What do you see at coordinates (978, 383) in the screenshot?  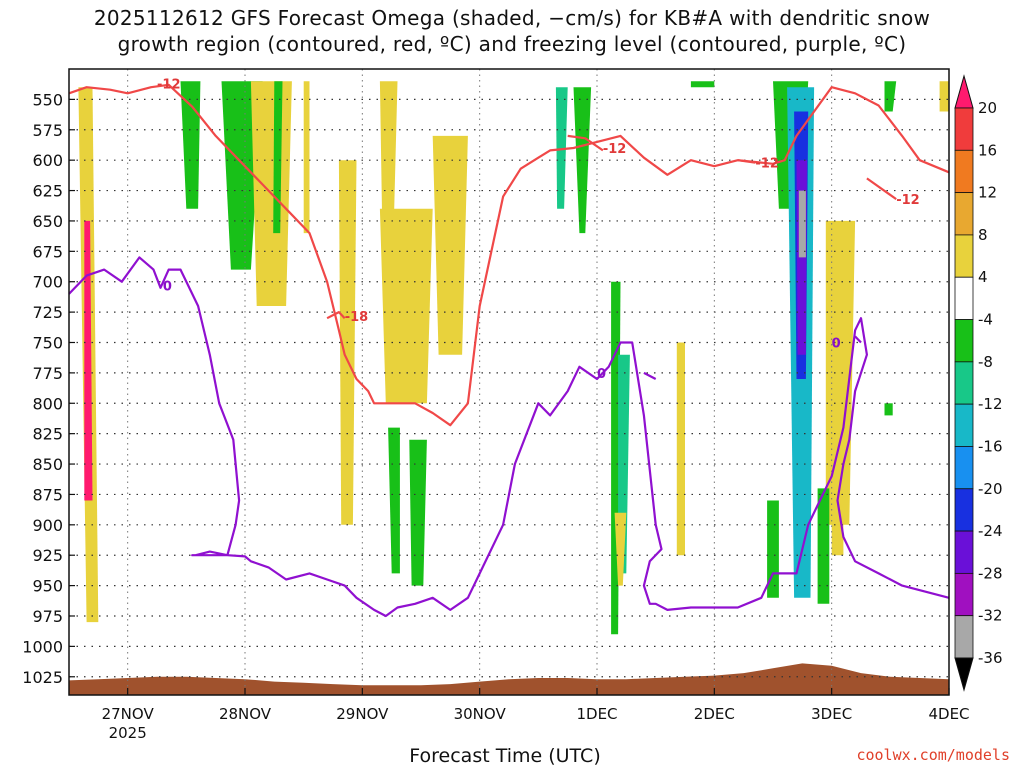 I see `colorbar: 20 16 12 8 4 -4 -8 -12 -16 -20 -24 -28 -32 -36` at bounding box center [978, 383].